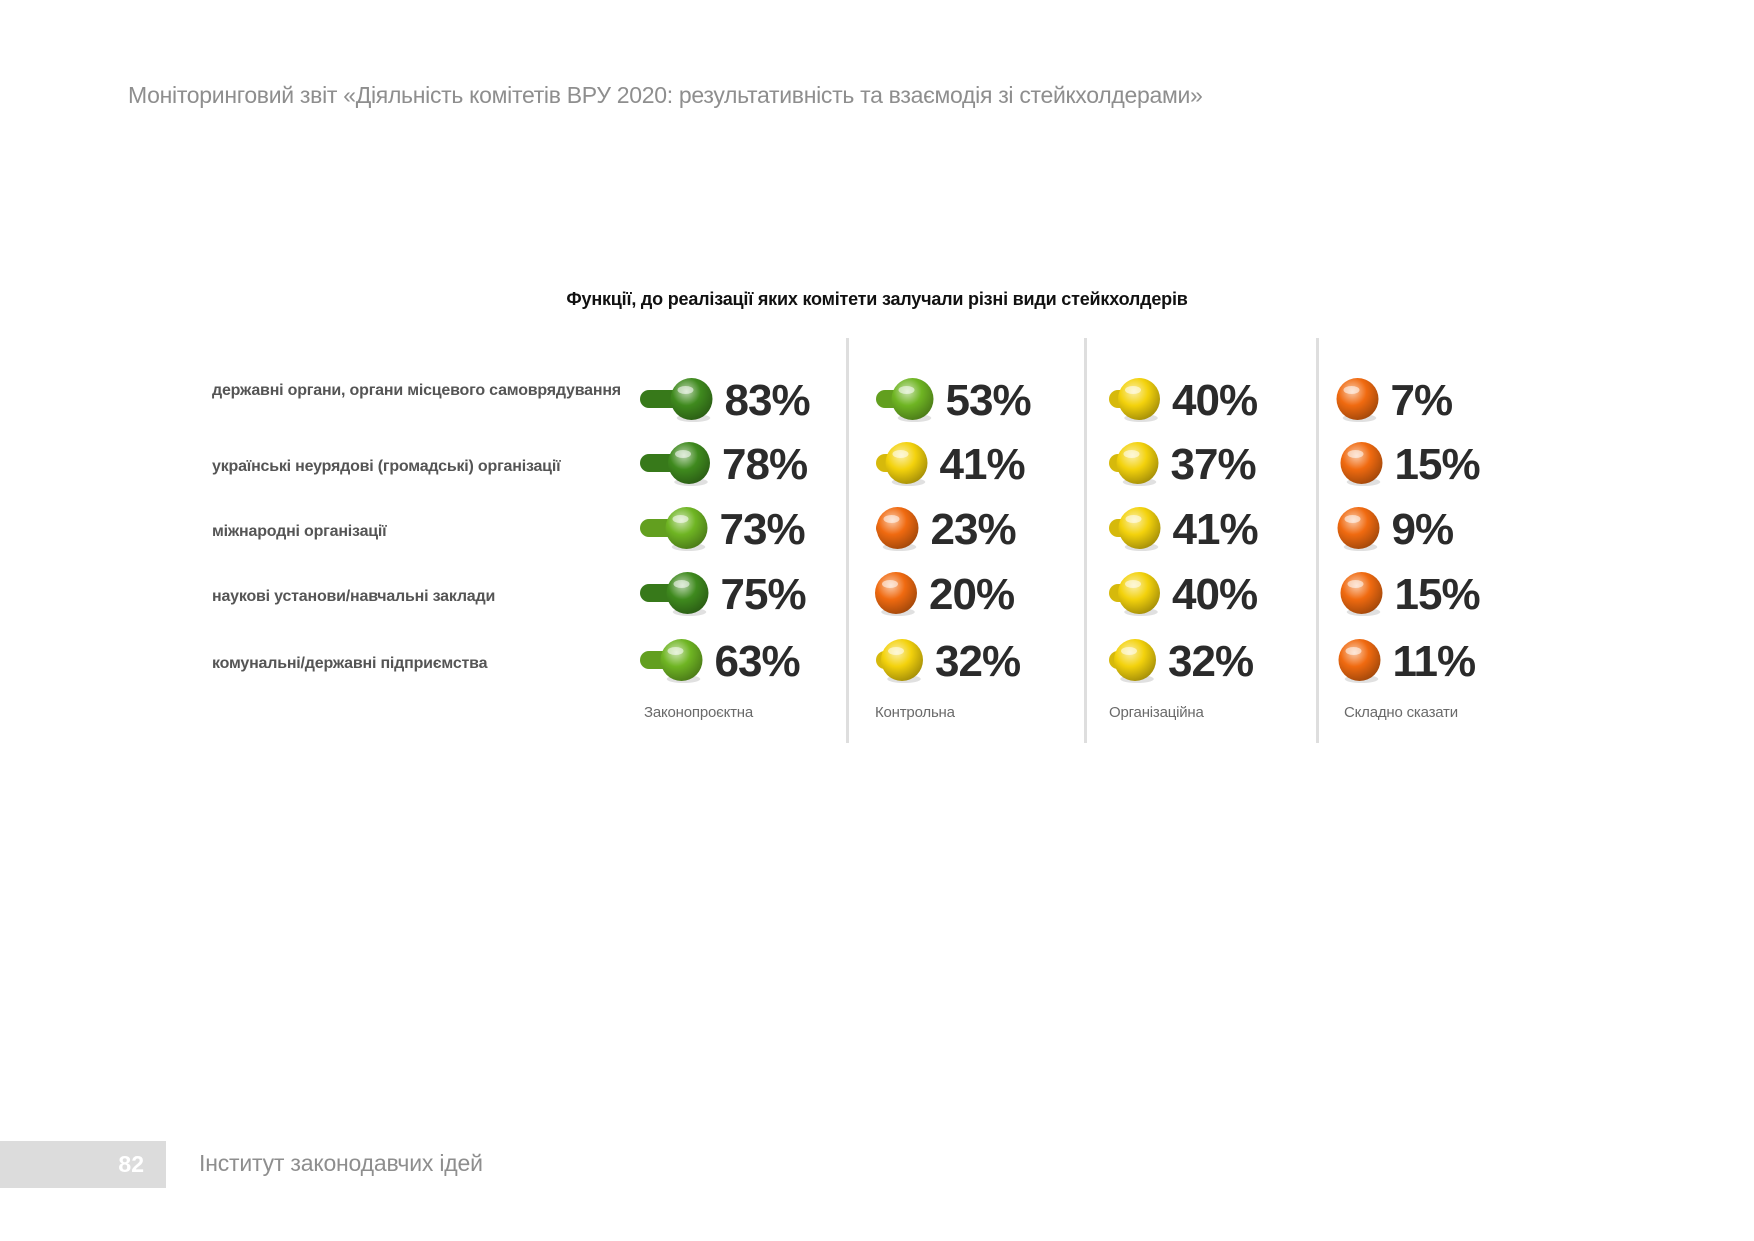  Describe the element at coordinates (698, 712) in the screenshot. I see `column-label-legislative: Законопроєктна` at that location.